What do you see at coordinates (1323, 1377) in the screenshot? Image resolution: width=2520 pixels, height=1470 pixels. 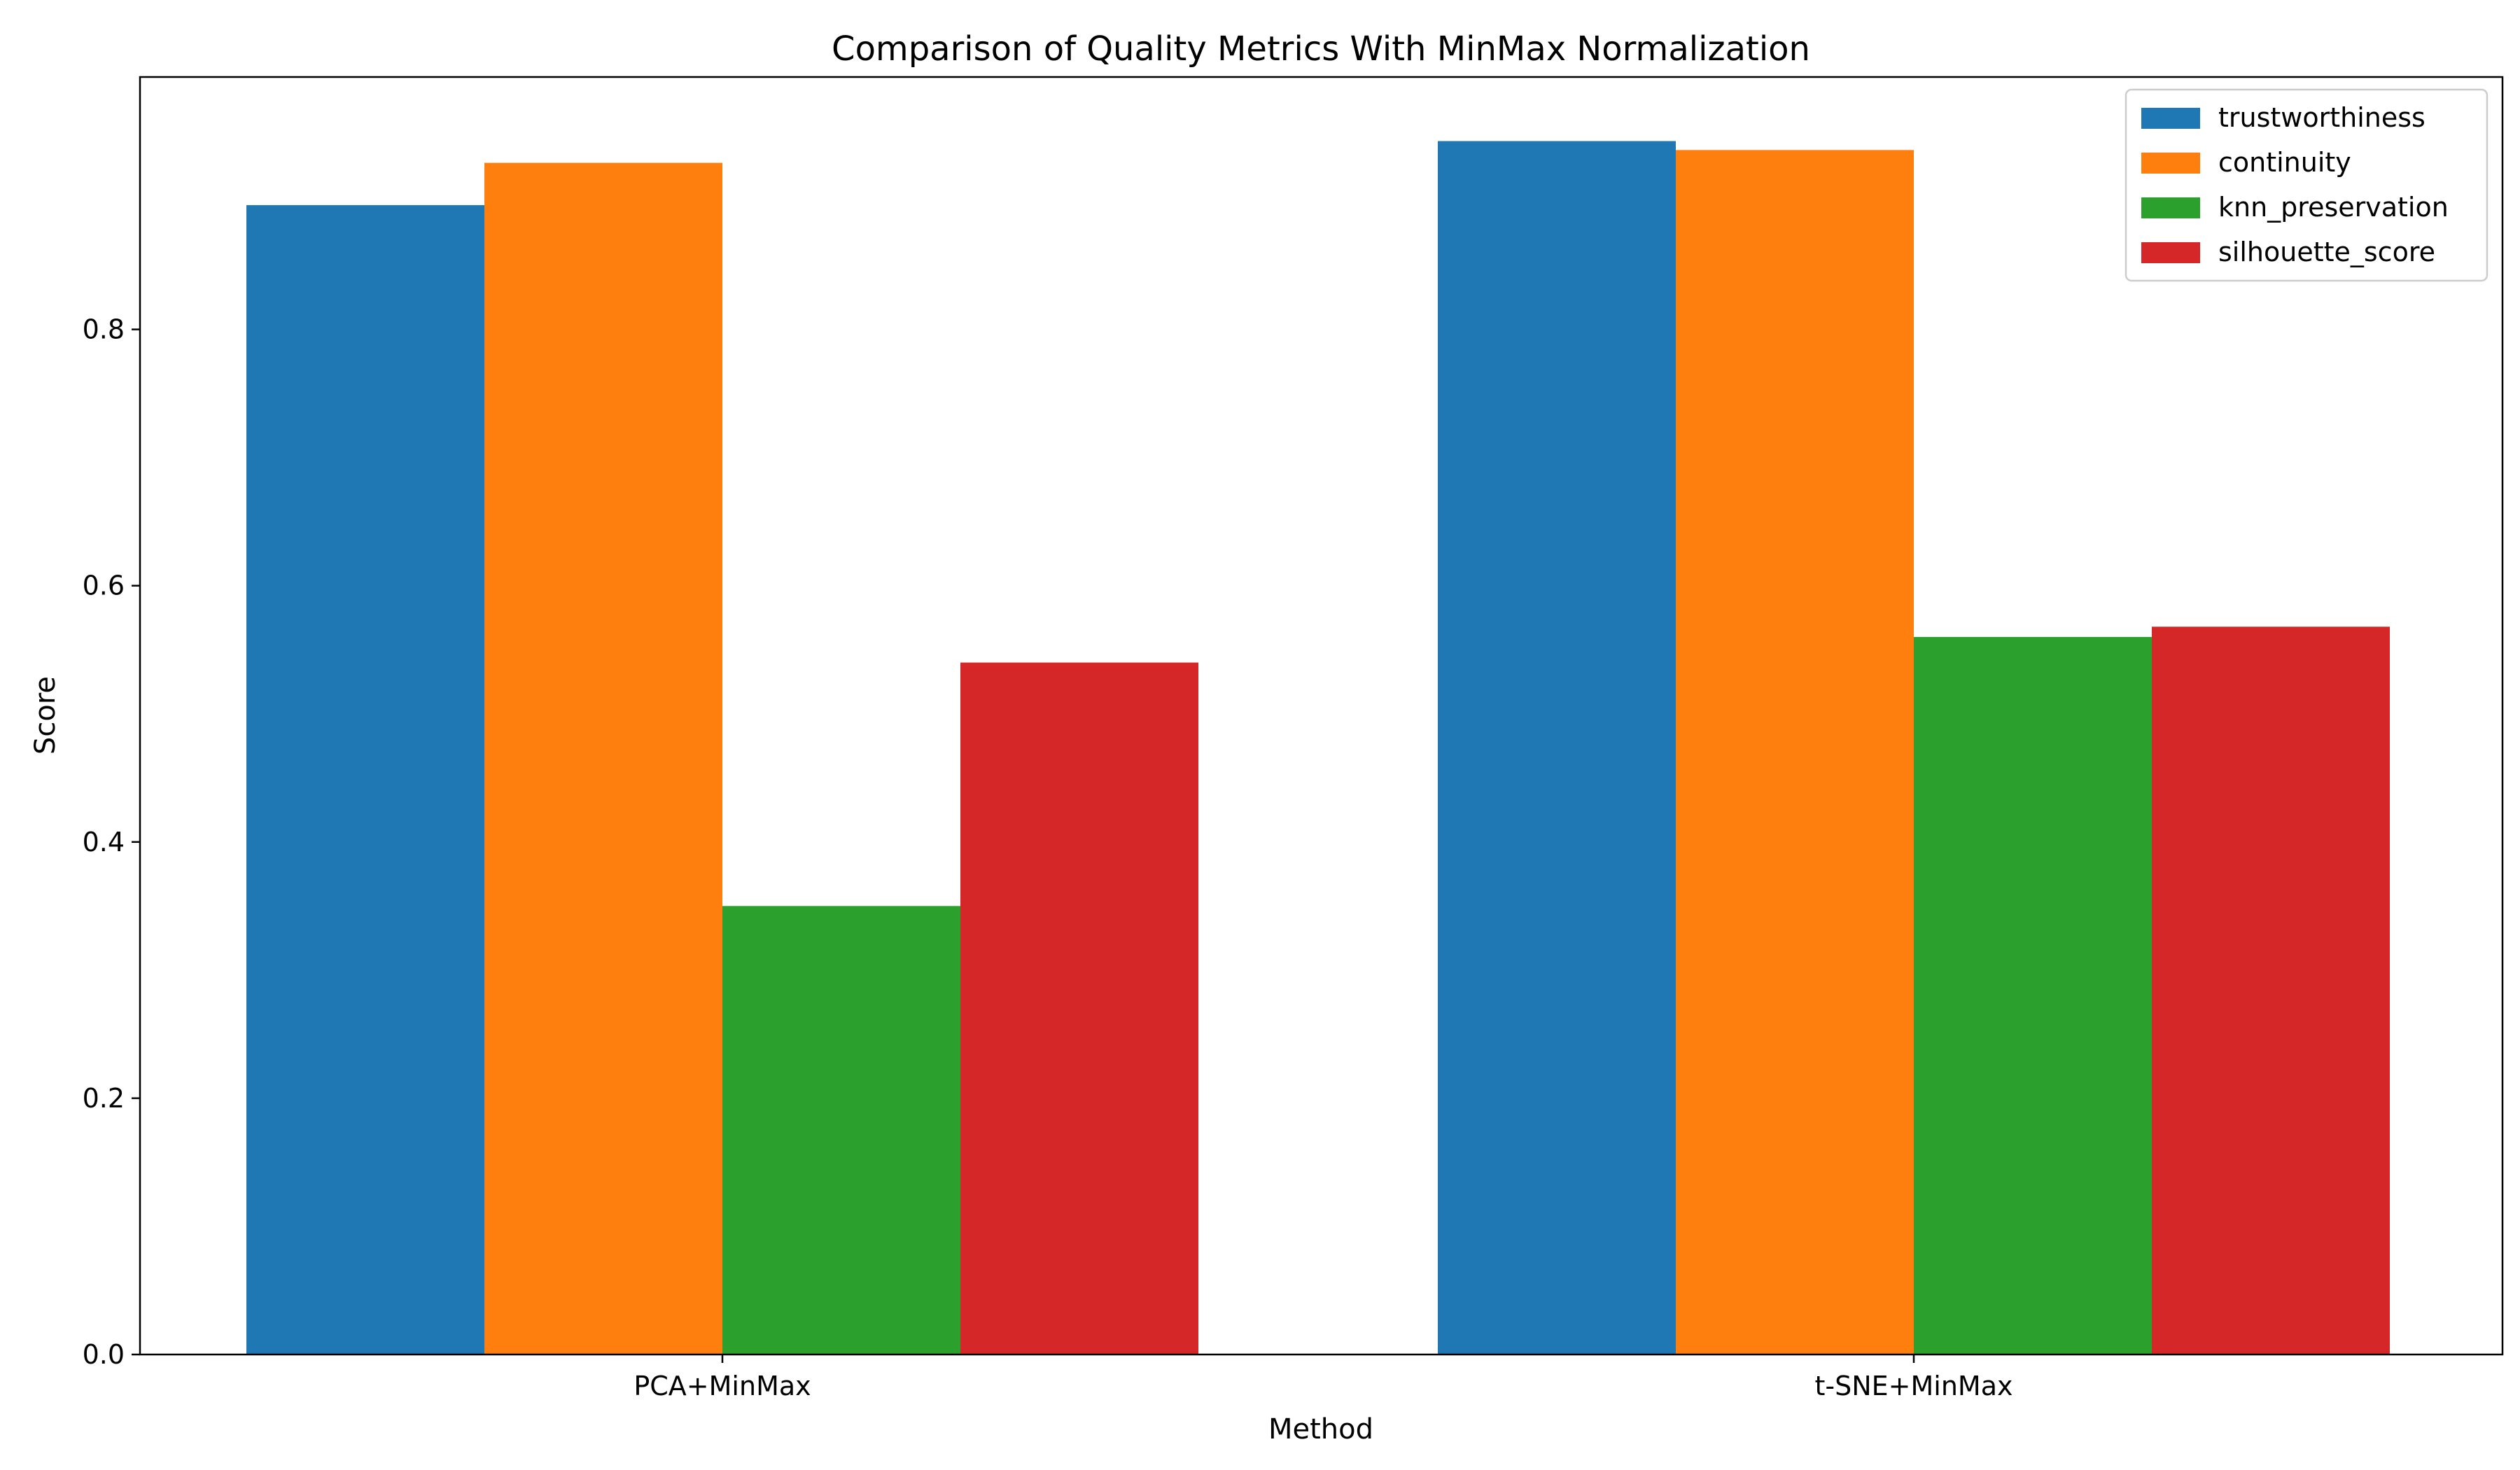 I see `x-axis: PCA+MinMax t-SNE+MinMax` at bounding box center [1323, 1377].